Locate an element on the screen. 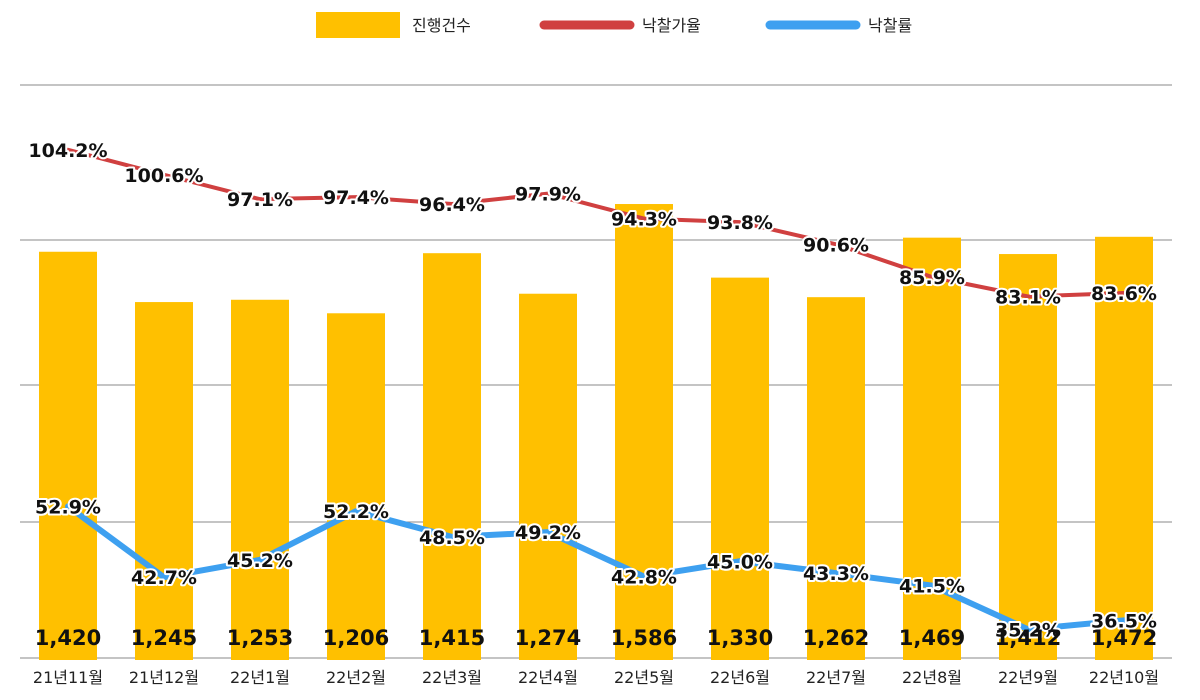 Image resolution: width=1200 pixels, height=700 pixels. bar-data-label: 1,586 is located at coordinates (644, 638).